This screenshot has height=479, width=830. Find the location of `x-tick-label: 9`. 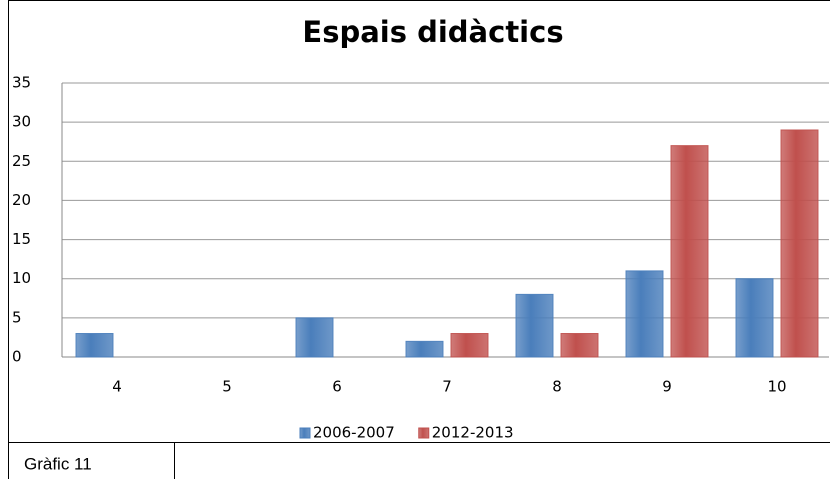

x-tick-label: 9 is located at coordinates (667, 387).